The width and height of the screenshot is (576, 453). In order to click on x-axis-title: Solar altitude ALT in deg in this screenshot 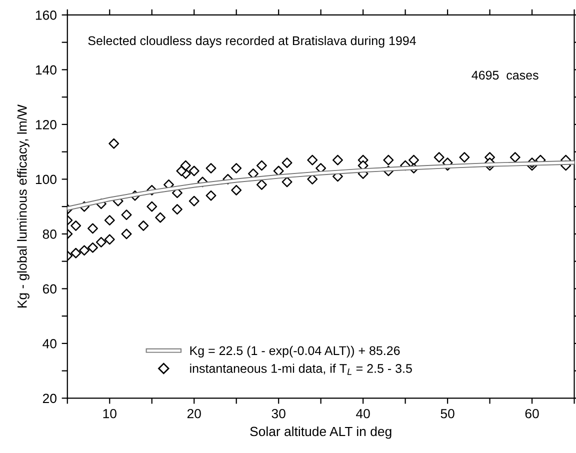, I will do `click(321, 432)`.